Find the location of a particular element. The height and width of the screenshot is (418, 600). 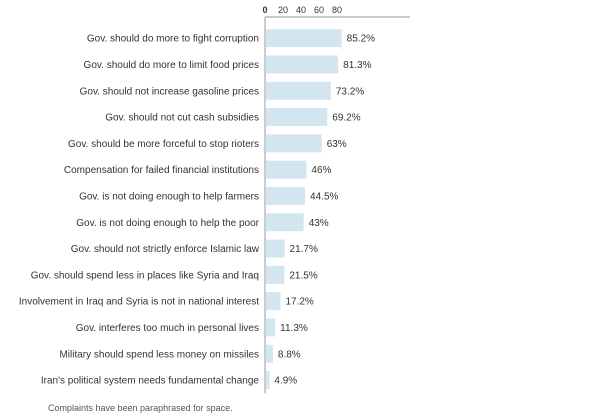

category-label: Gov. should not cut cash subsidies is located at coordinates (182, 118).